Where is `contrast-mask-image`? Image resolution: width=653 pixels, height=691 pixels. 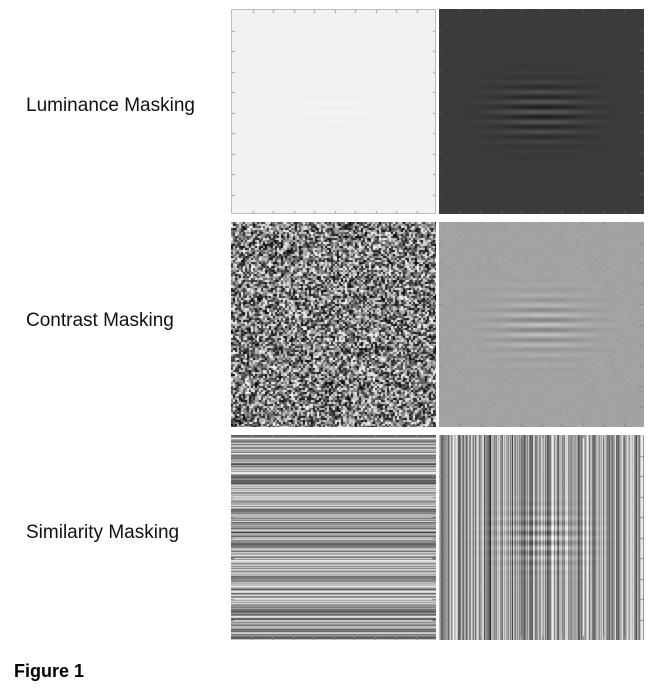 contrast-mask-image is located at coordinates (333, 324).